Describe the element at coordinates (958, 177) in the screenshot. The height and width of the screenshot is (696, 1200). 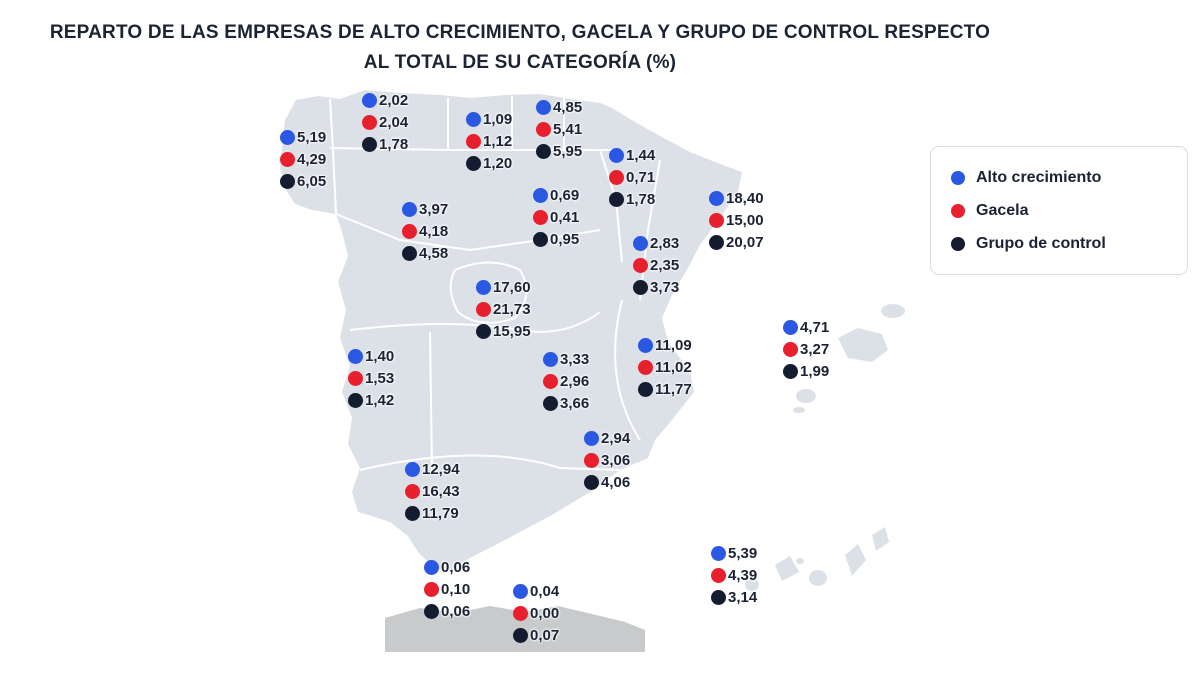
I see `alto-crecimiento-legend-dot` at that location.